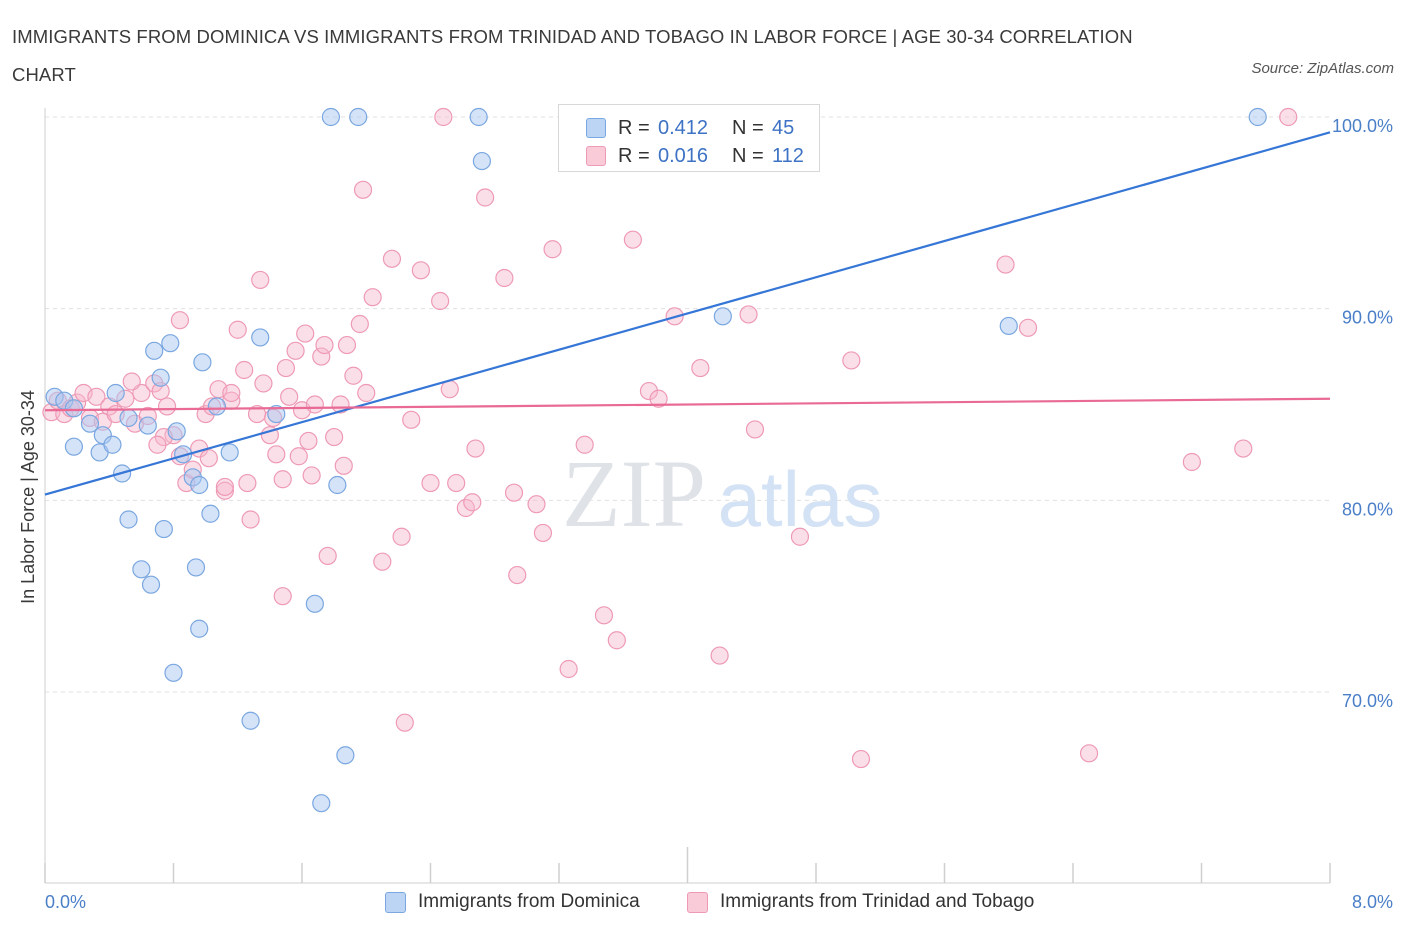 This screenshot has height=930, width=1406. I want to click on legend-swatch-blue, so click(596, 128).